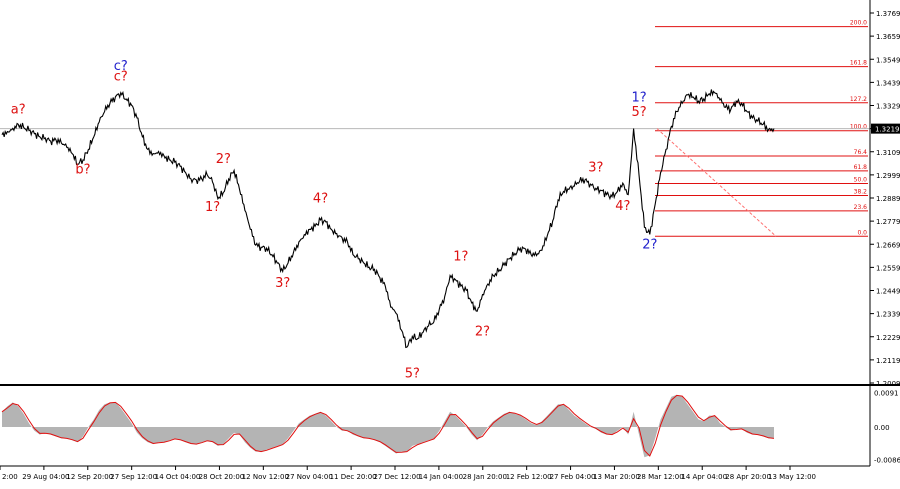  What do you see at coordinates (353, 477) in the screenshot?
I see `x-tick-label-8: 11 Dec 20:00` at bounding box center [353, 477].